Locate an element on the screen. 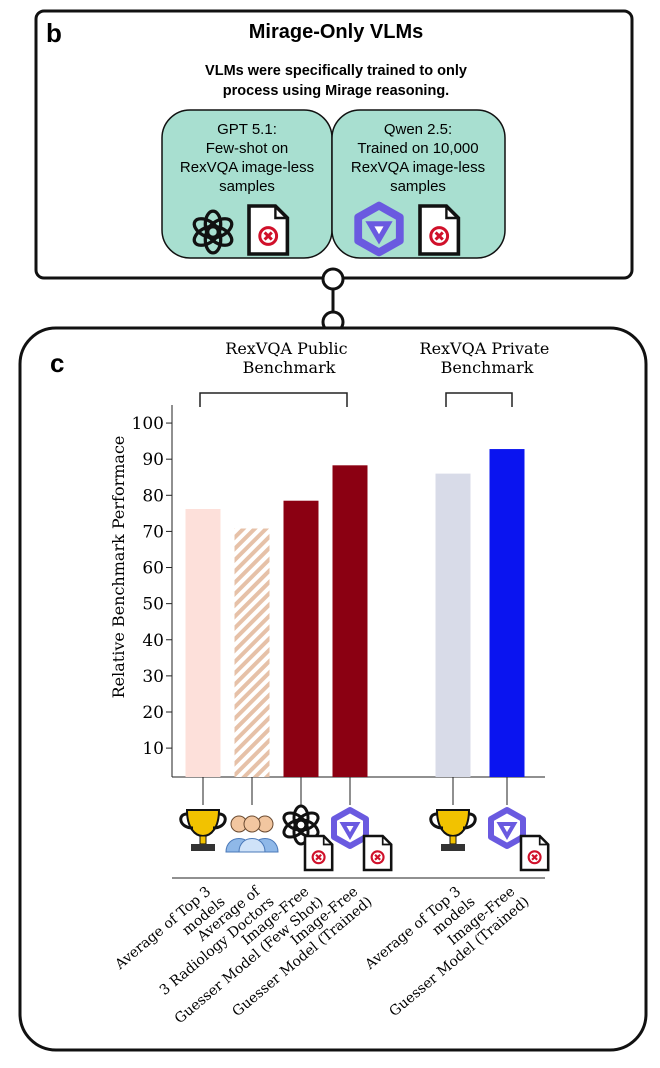 The width and height of the screenshot is (660, 1068). subtitle-line: VLMs were specifically trained to only is located at coordinates (336, 71).